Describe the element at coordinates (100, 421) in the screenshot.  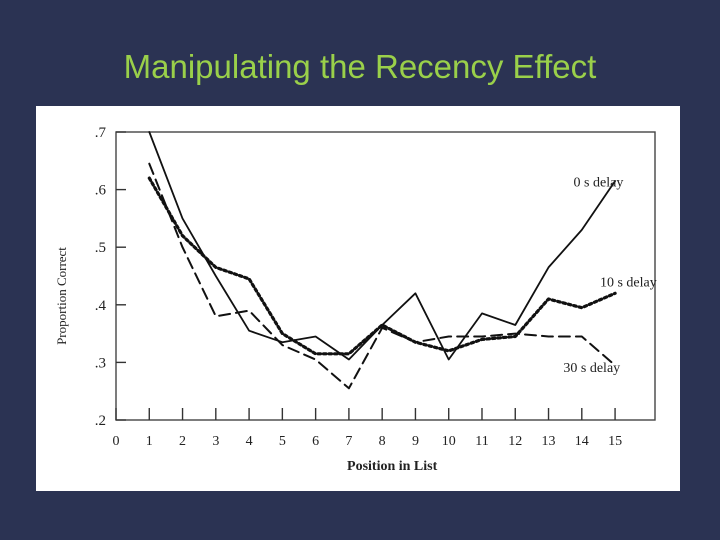
I see `y-tick-label: .2` at that location.